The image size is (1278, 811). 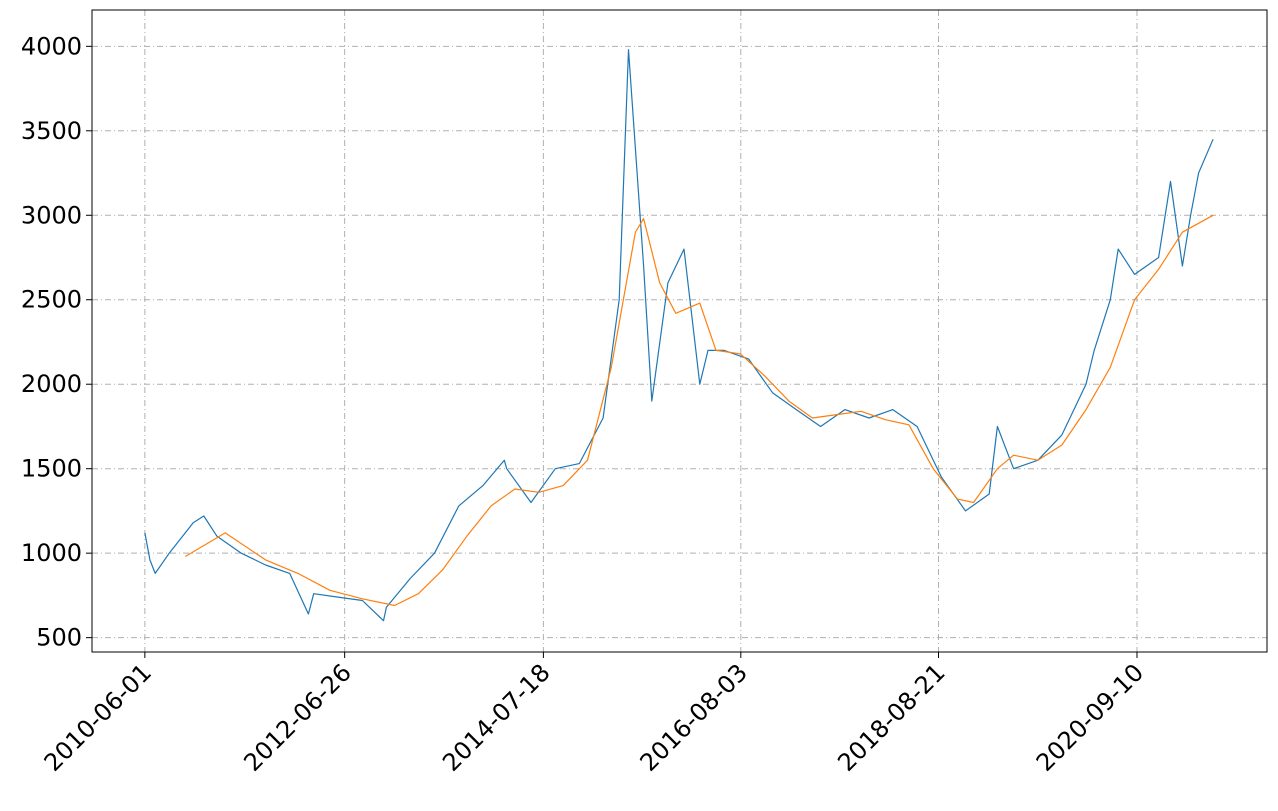 I want to click on y-tick-label: 4000, so click(x=51, y=46).